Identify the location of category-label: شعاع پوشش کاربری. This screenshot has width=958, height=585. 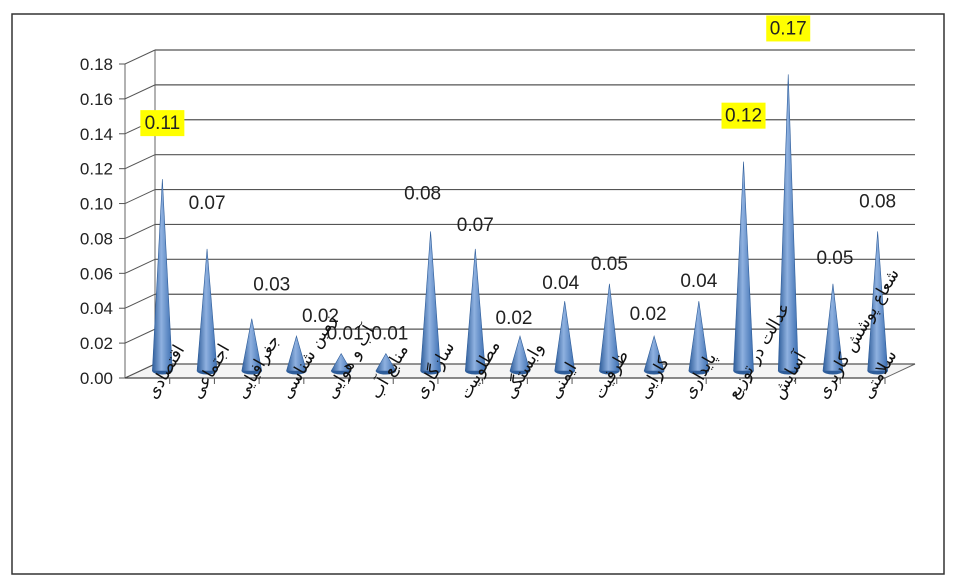
(858, 333).